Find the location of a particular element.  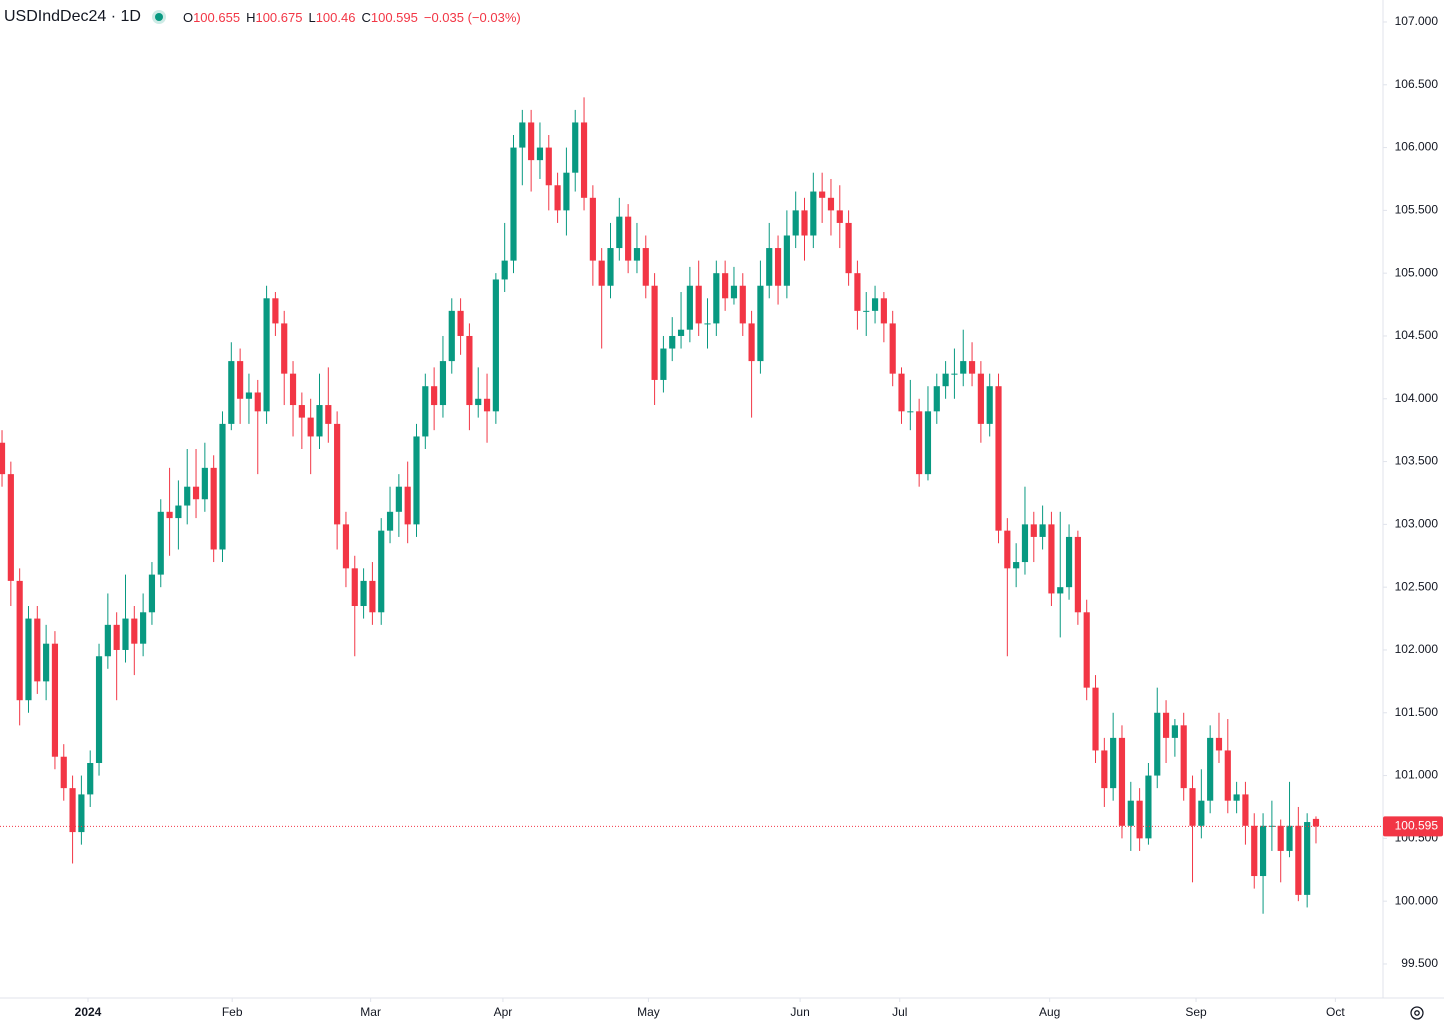

y-tick-label: 101.500 is located at coordinates (1417, 712).